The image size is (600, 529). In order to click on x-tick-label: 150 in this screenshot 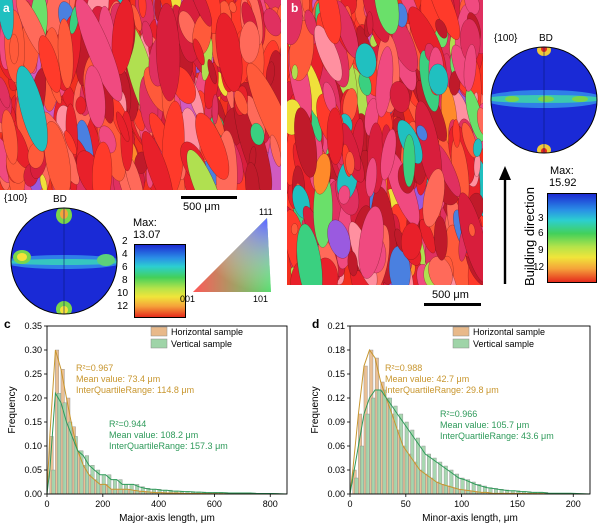, I will do `click(517, 504)`.